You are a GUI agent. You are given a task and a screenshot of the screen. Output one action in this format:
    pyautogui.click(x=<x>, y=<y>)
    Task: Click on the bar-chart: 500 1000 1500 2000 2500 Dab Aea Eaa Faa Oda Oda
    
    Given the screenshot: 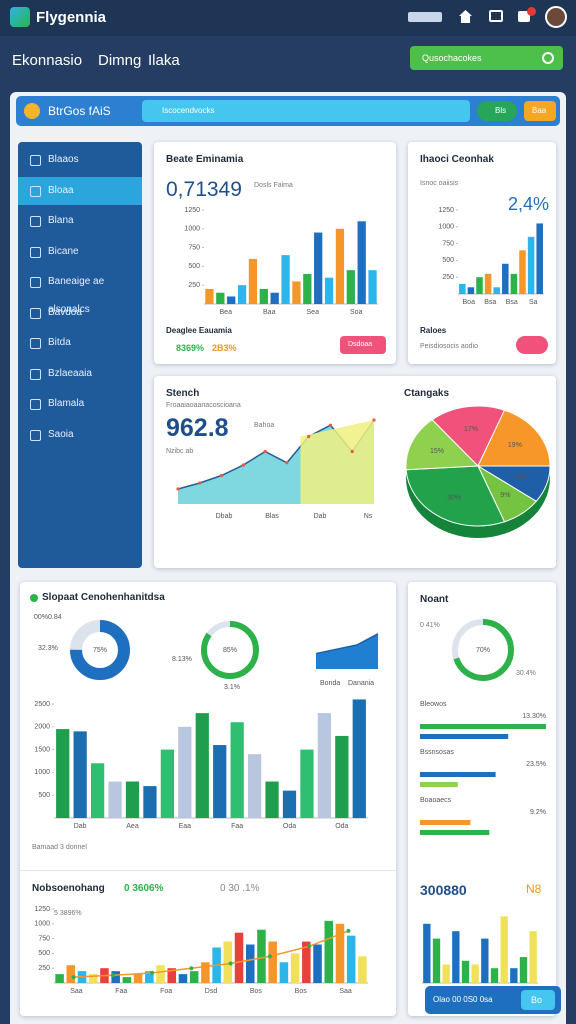 What is the action you would take?
    pyautogui.click(x=201, y=764)
    